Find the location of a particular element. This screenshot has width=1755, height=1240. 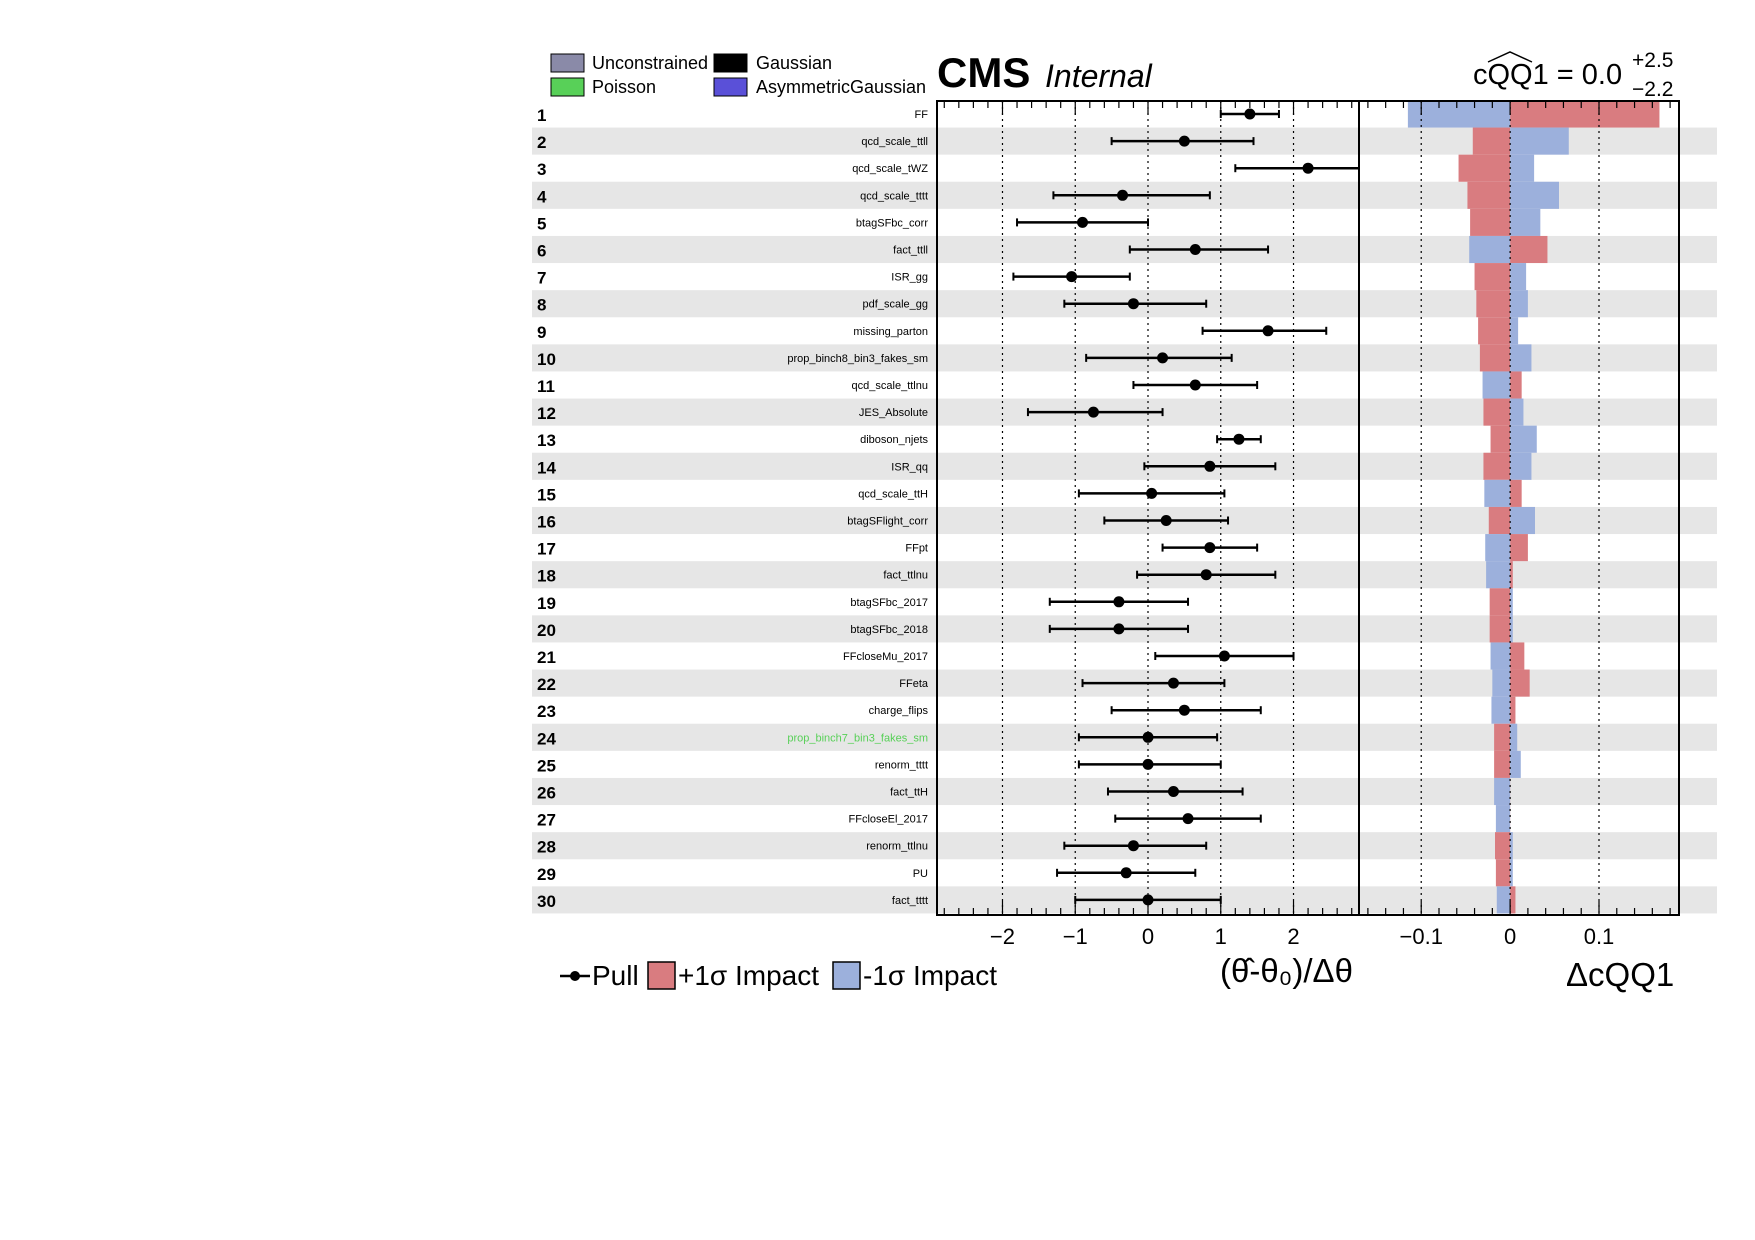

rank-number: 28 is located at coordinates (546, 847).